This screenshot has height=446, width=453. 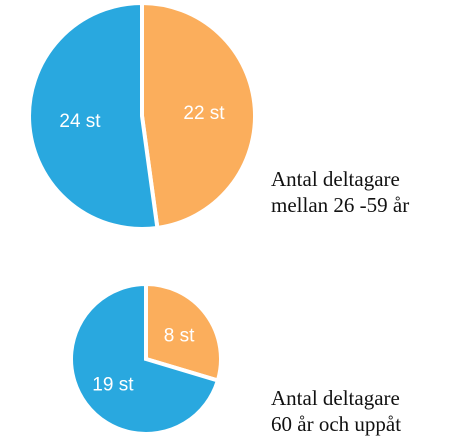 I want to click on slice-label: 8 st, so click(x=179, y=335).